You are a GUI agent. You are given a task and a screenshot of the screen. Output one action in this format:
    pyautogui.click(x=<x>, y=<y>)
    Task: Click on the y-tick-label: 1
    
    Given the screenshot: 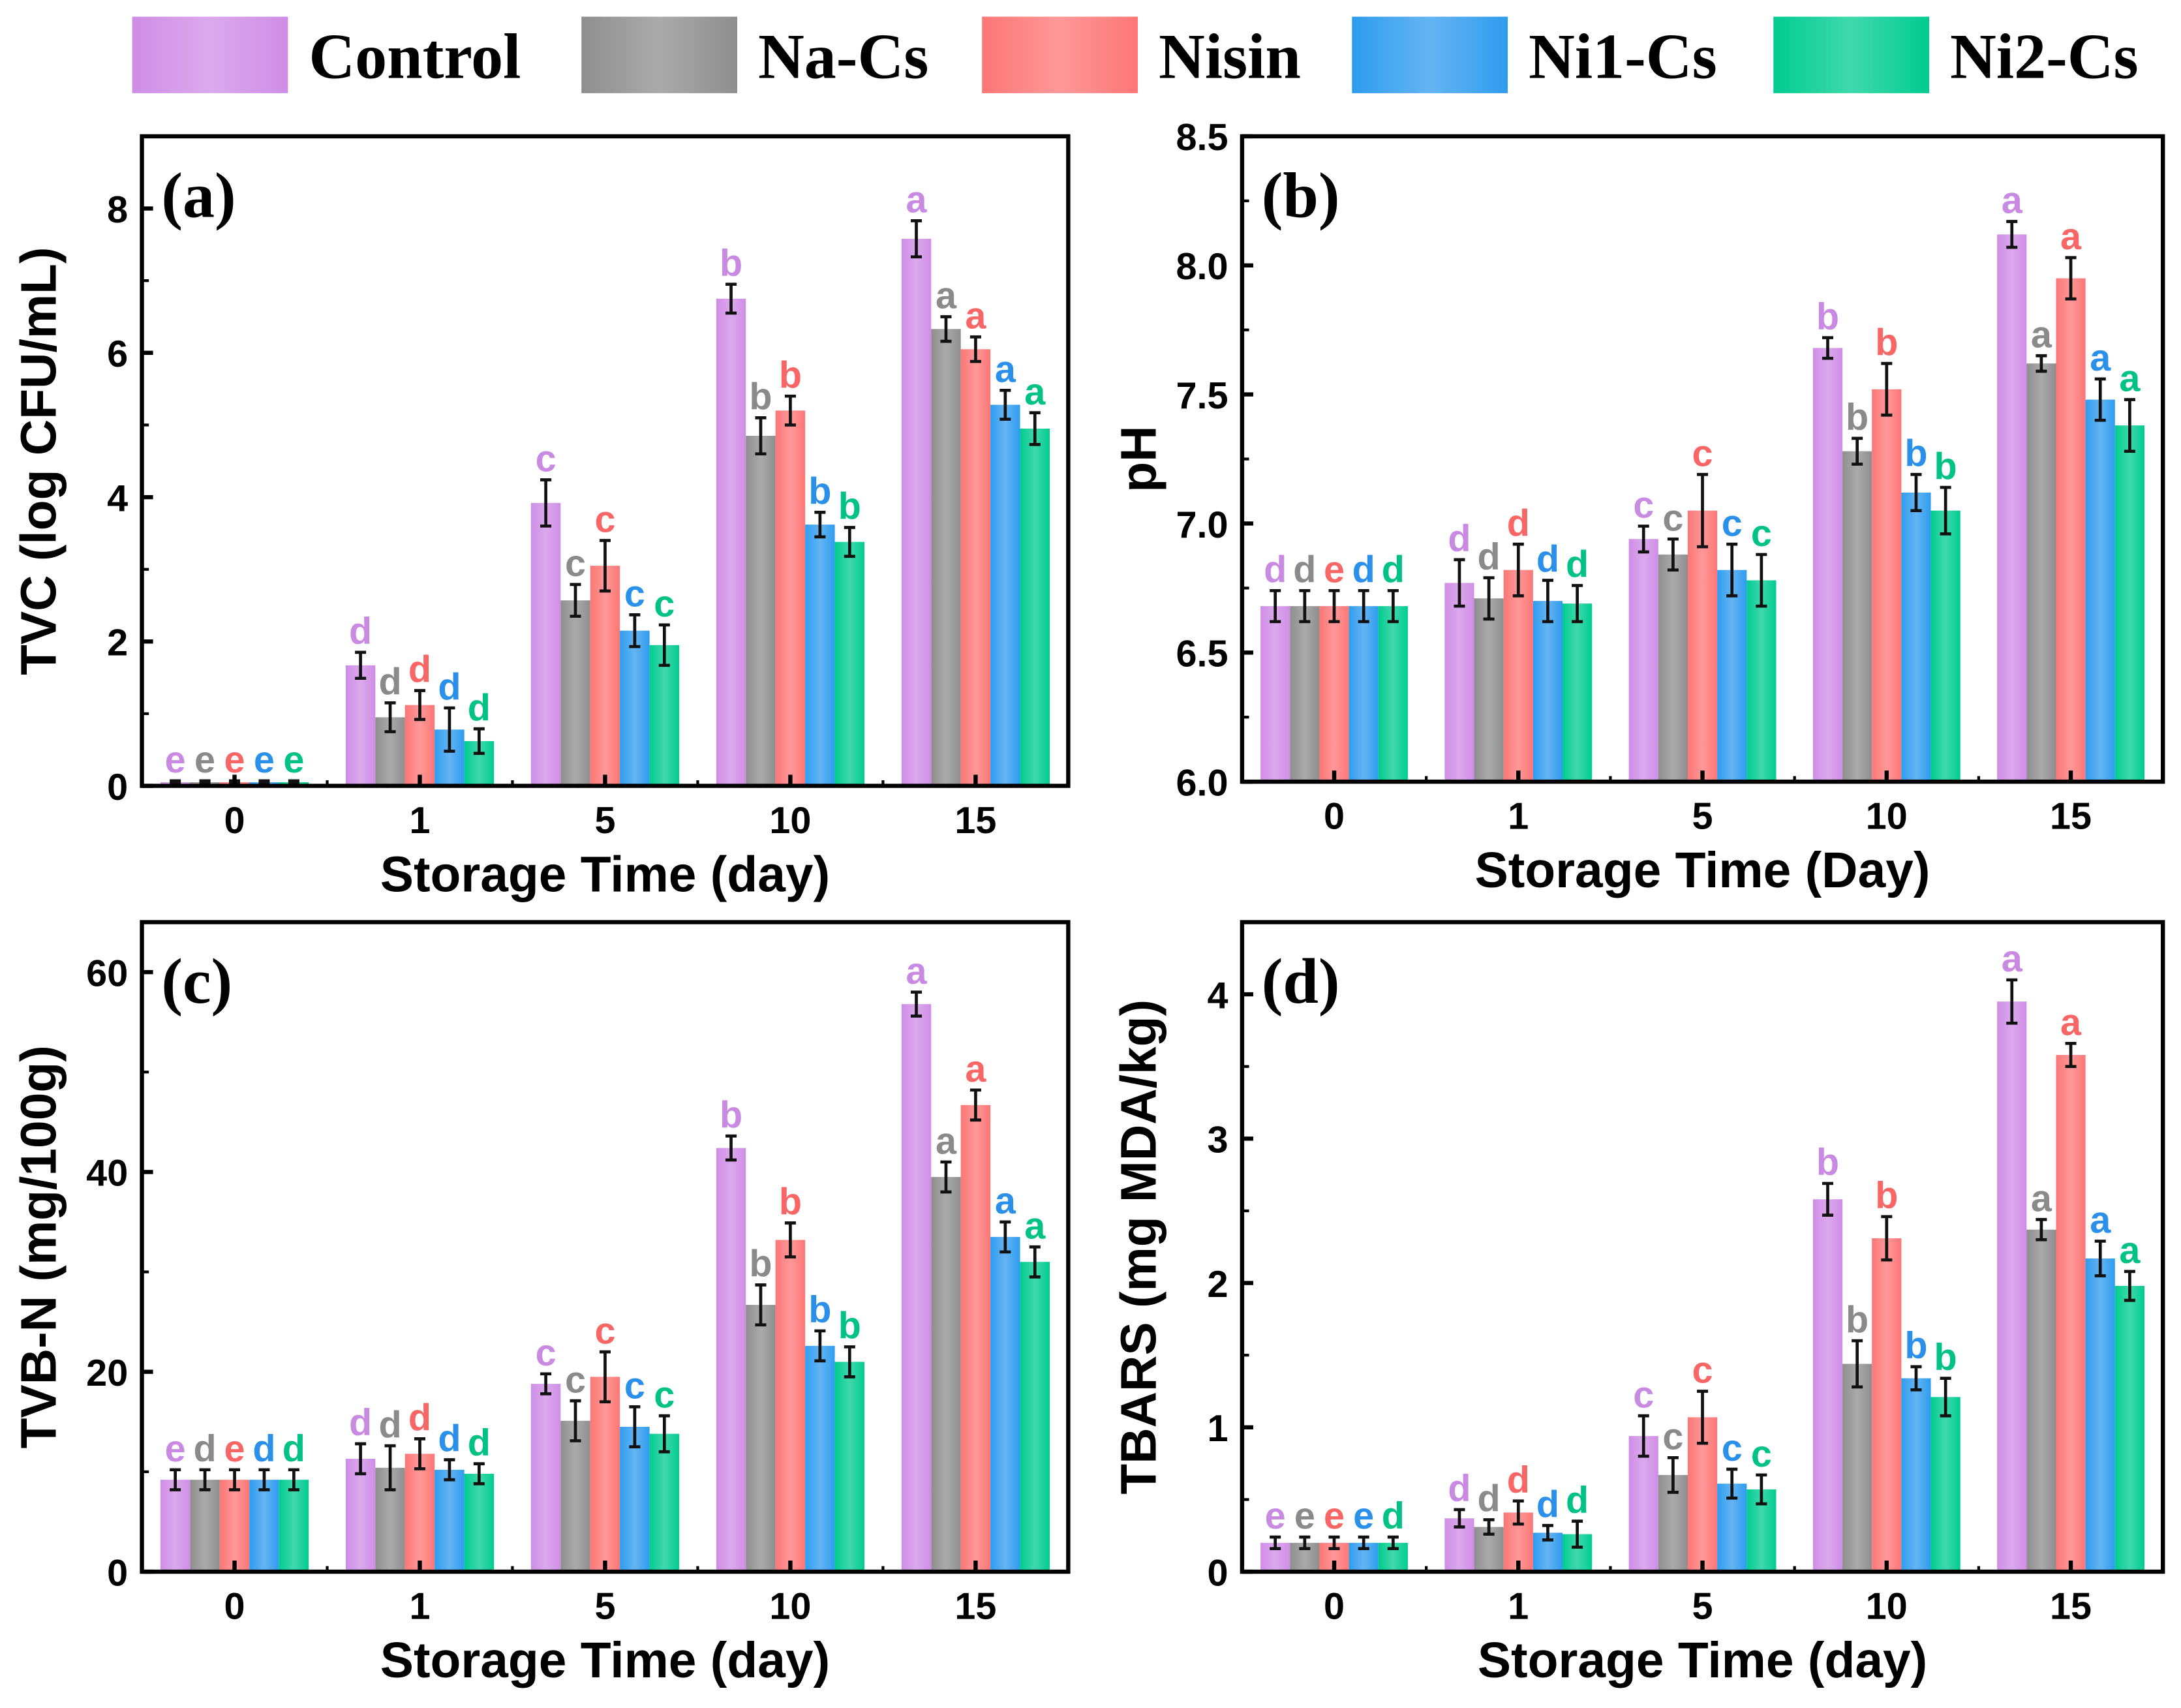 What is the action you would take?
    pyautogui.click(x=1218, y=1429)
    